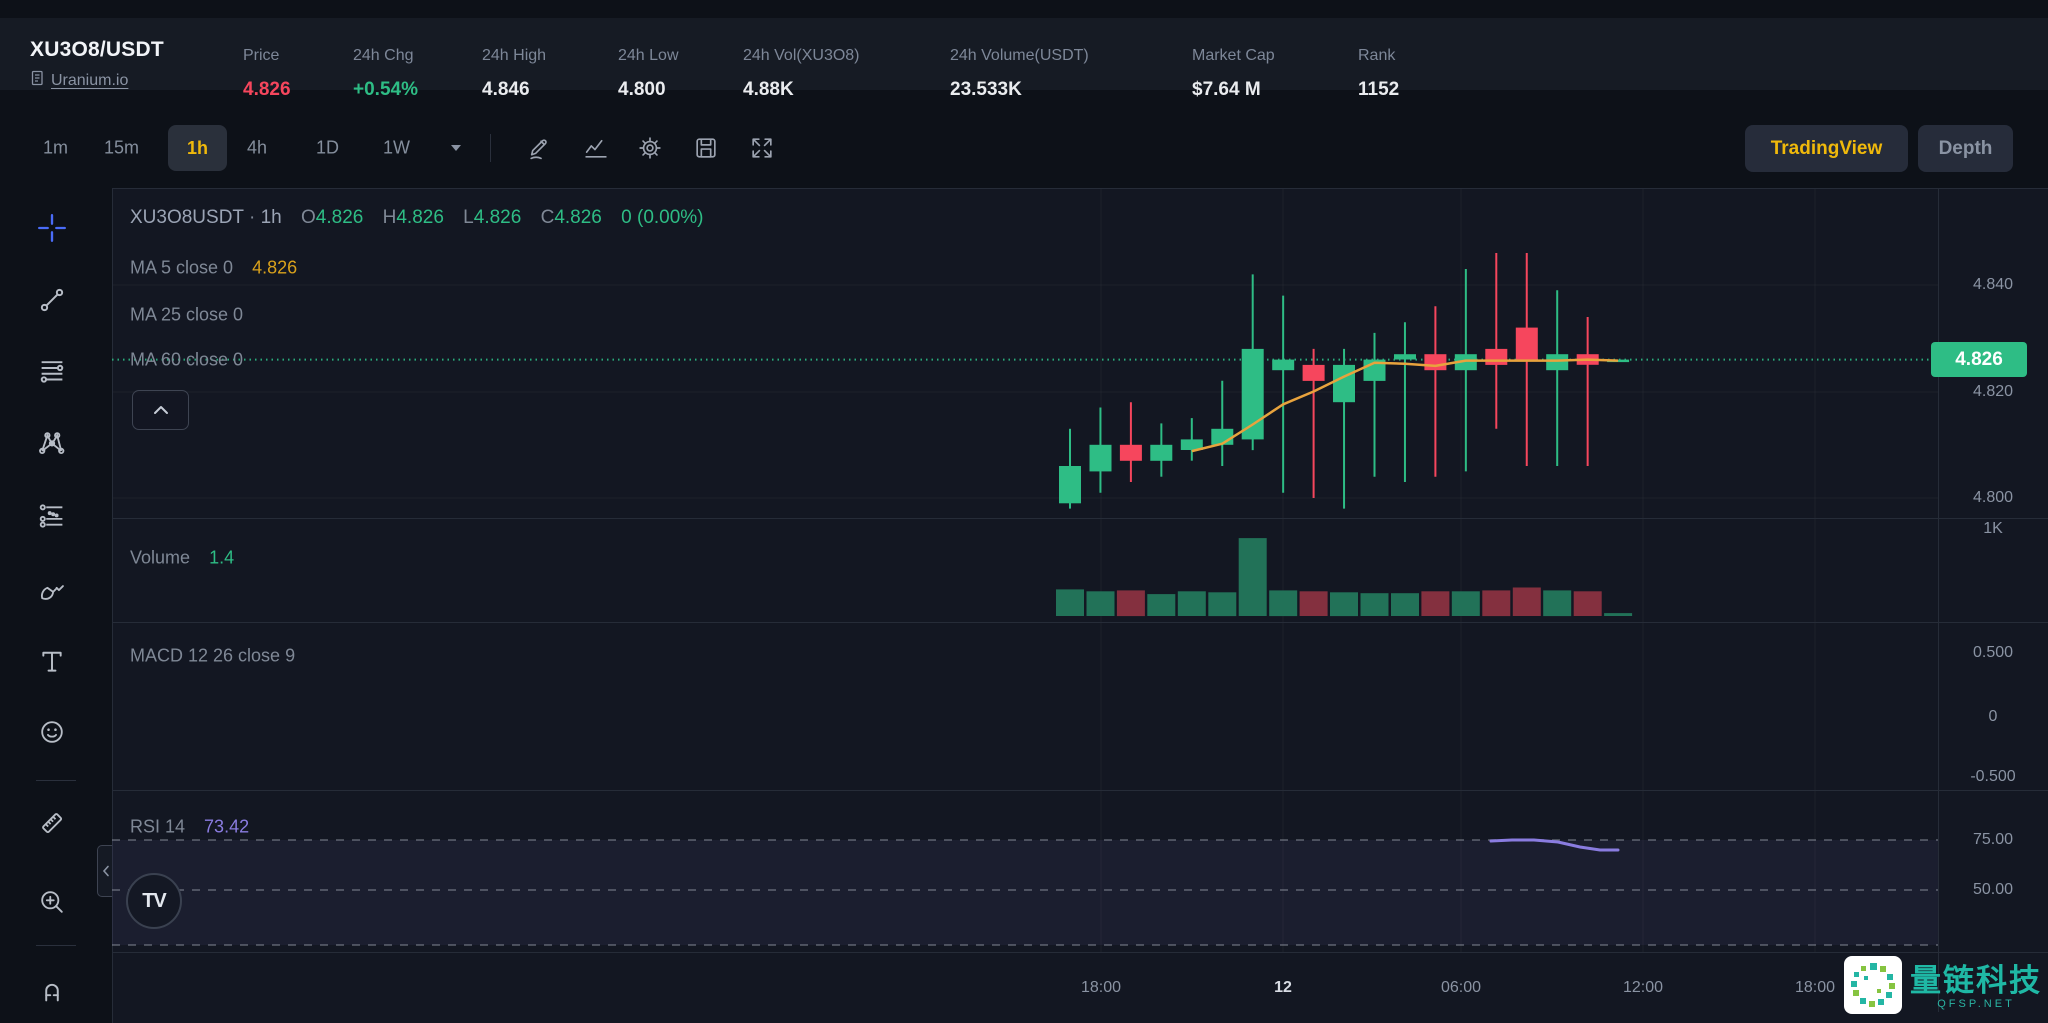  I want to click on price-tick: 4.800, so click(1993, 497).